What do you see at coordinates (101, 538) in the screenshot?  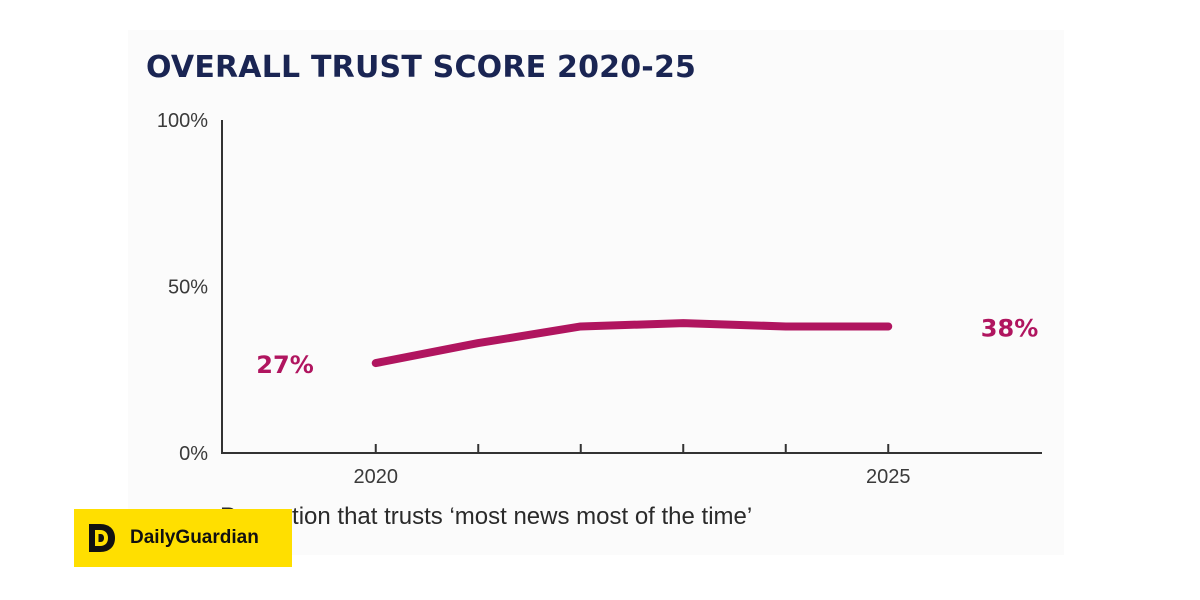 I see `dg-logo-icon` at bounding box center [101, 538].